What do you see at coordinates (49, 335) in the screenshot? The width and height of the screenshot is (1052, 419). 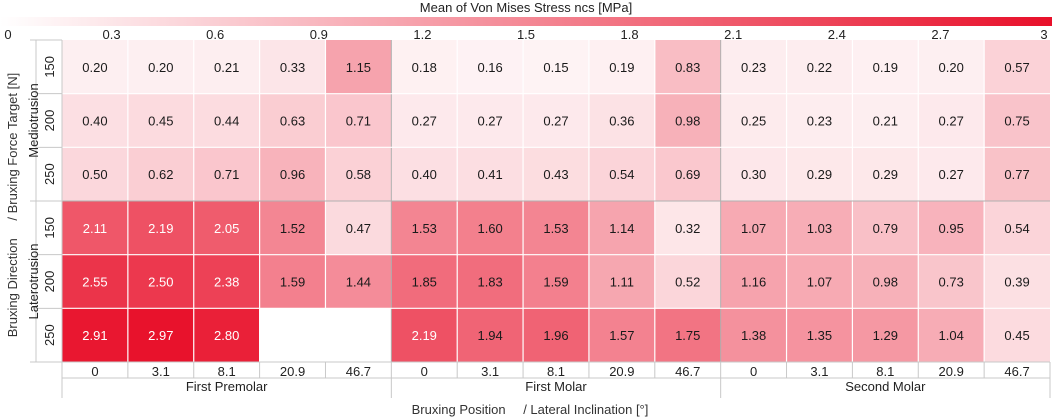 I see `y-tick-label: 250` at bounding box center [49, 335].